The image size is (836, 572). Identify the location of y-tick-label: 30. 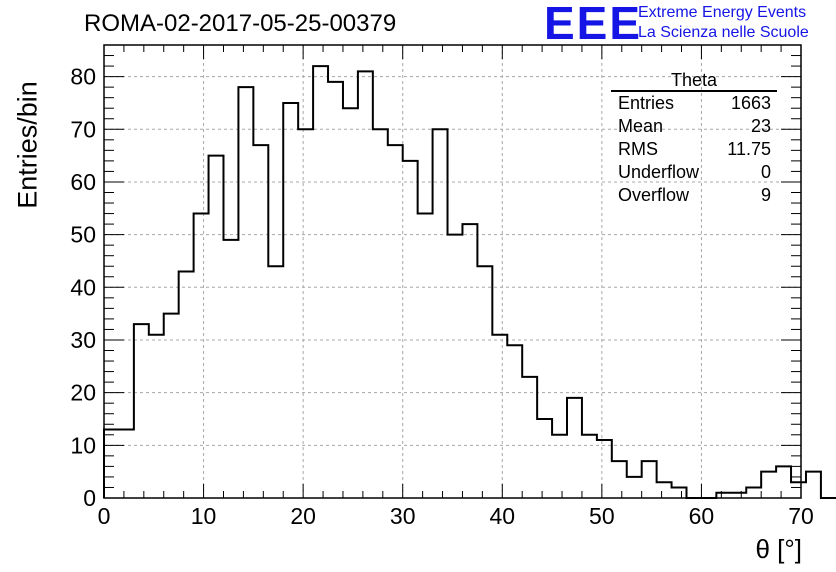
(83, 340).